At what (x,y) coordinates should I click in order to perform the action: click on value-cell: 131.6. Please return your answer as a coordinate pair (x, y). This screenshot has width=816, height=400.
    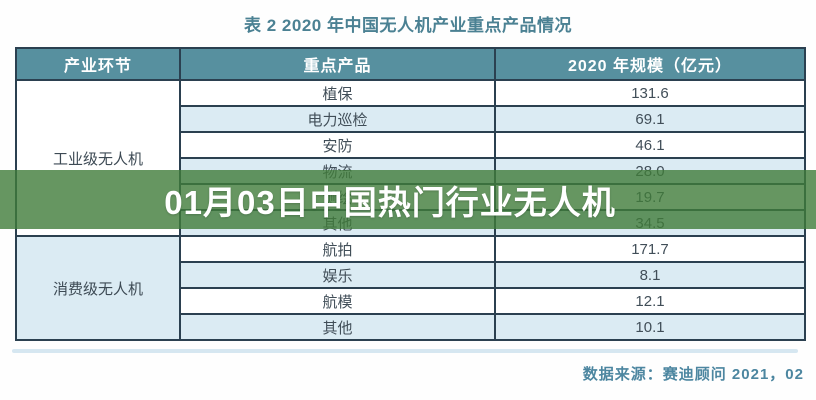
    Looking at the image, I should click on (650, 93).